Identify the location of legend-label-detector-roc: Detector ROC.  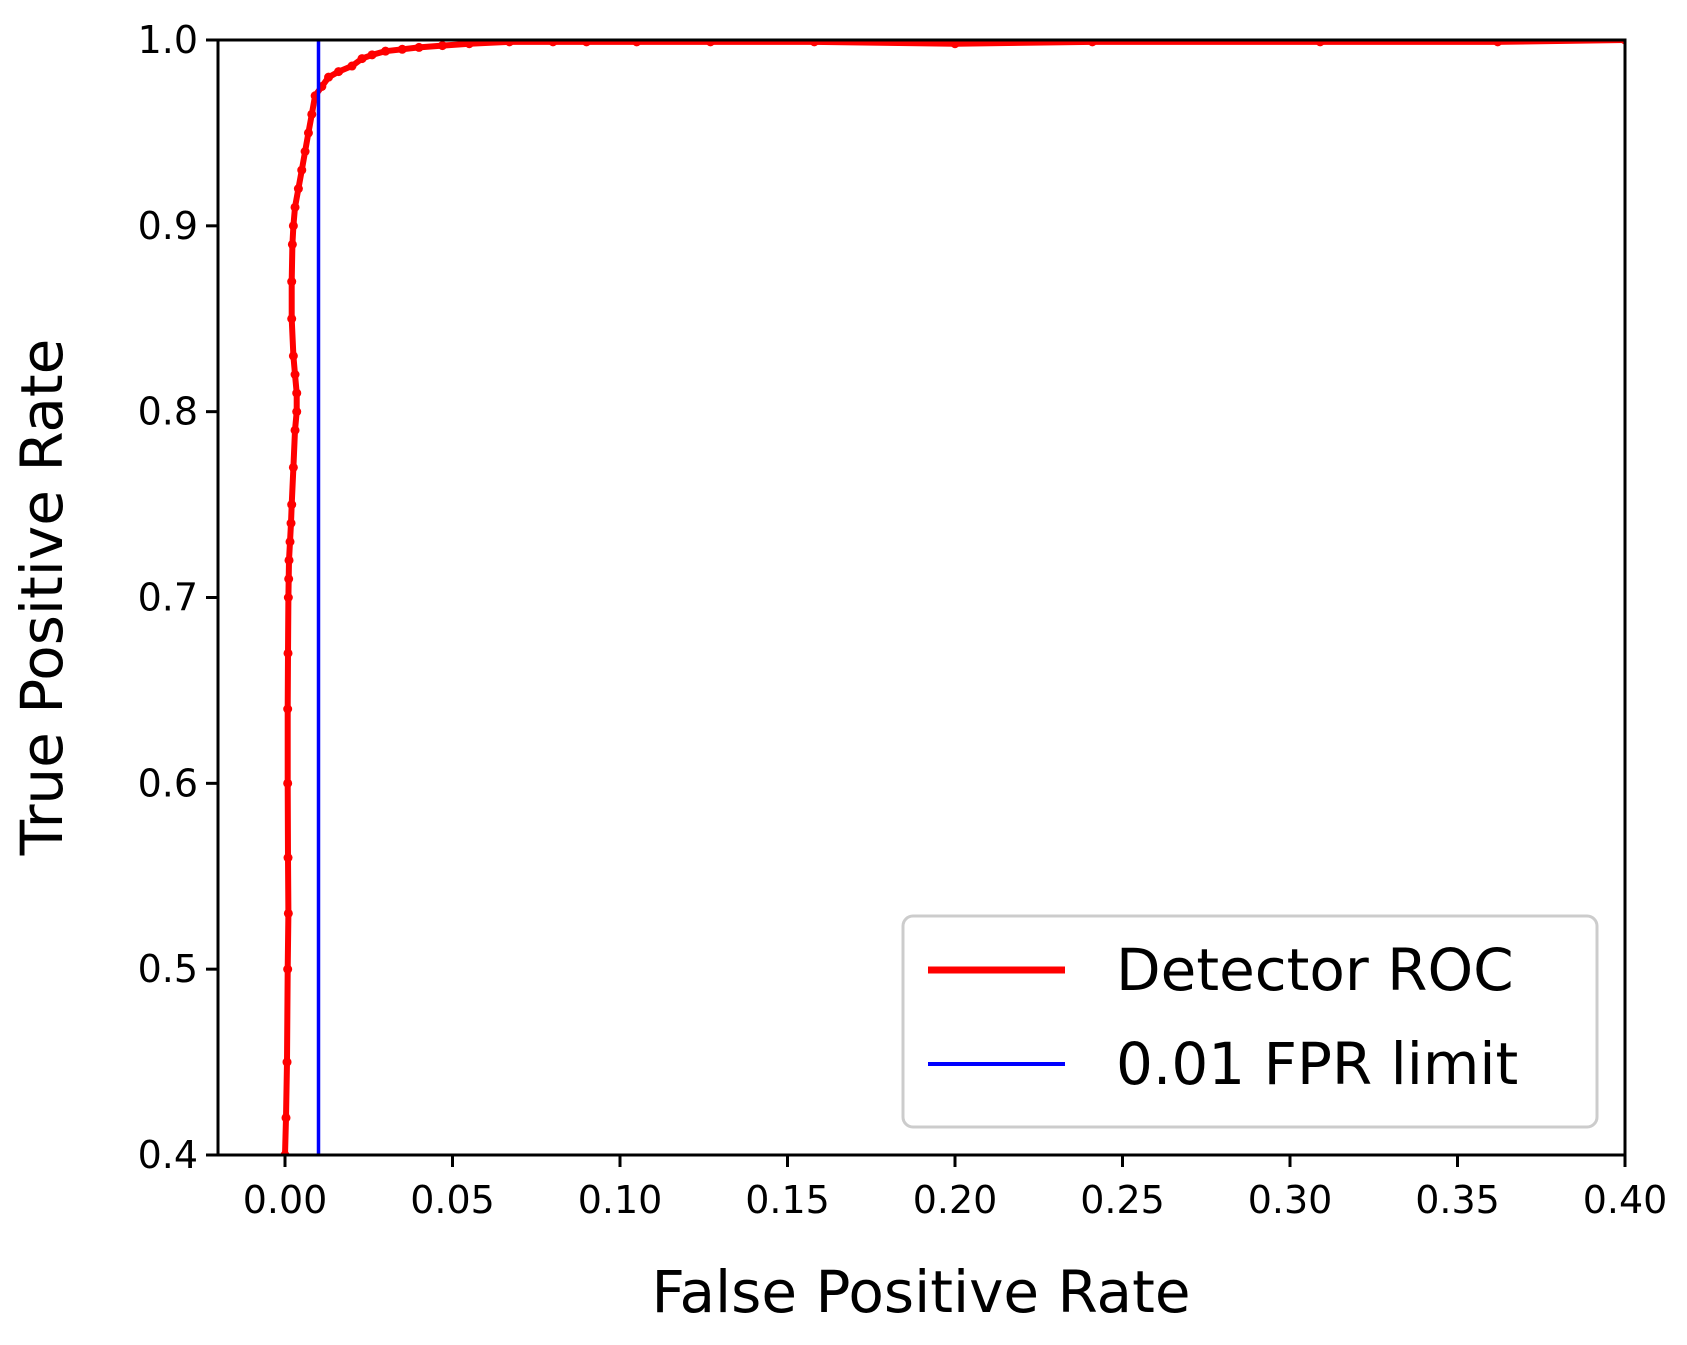
(1315, 970).